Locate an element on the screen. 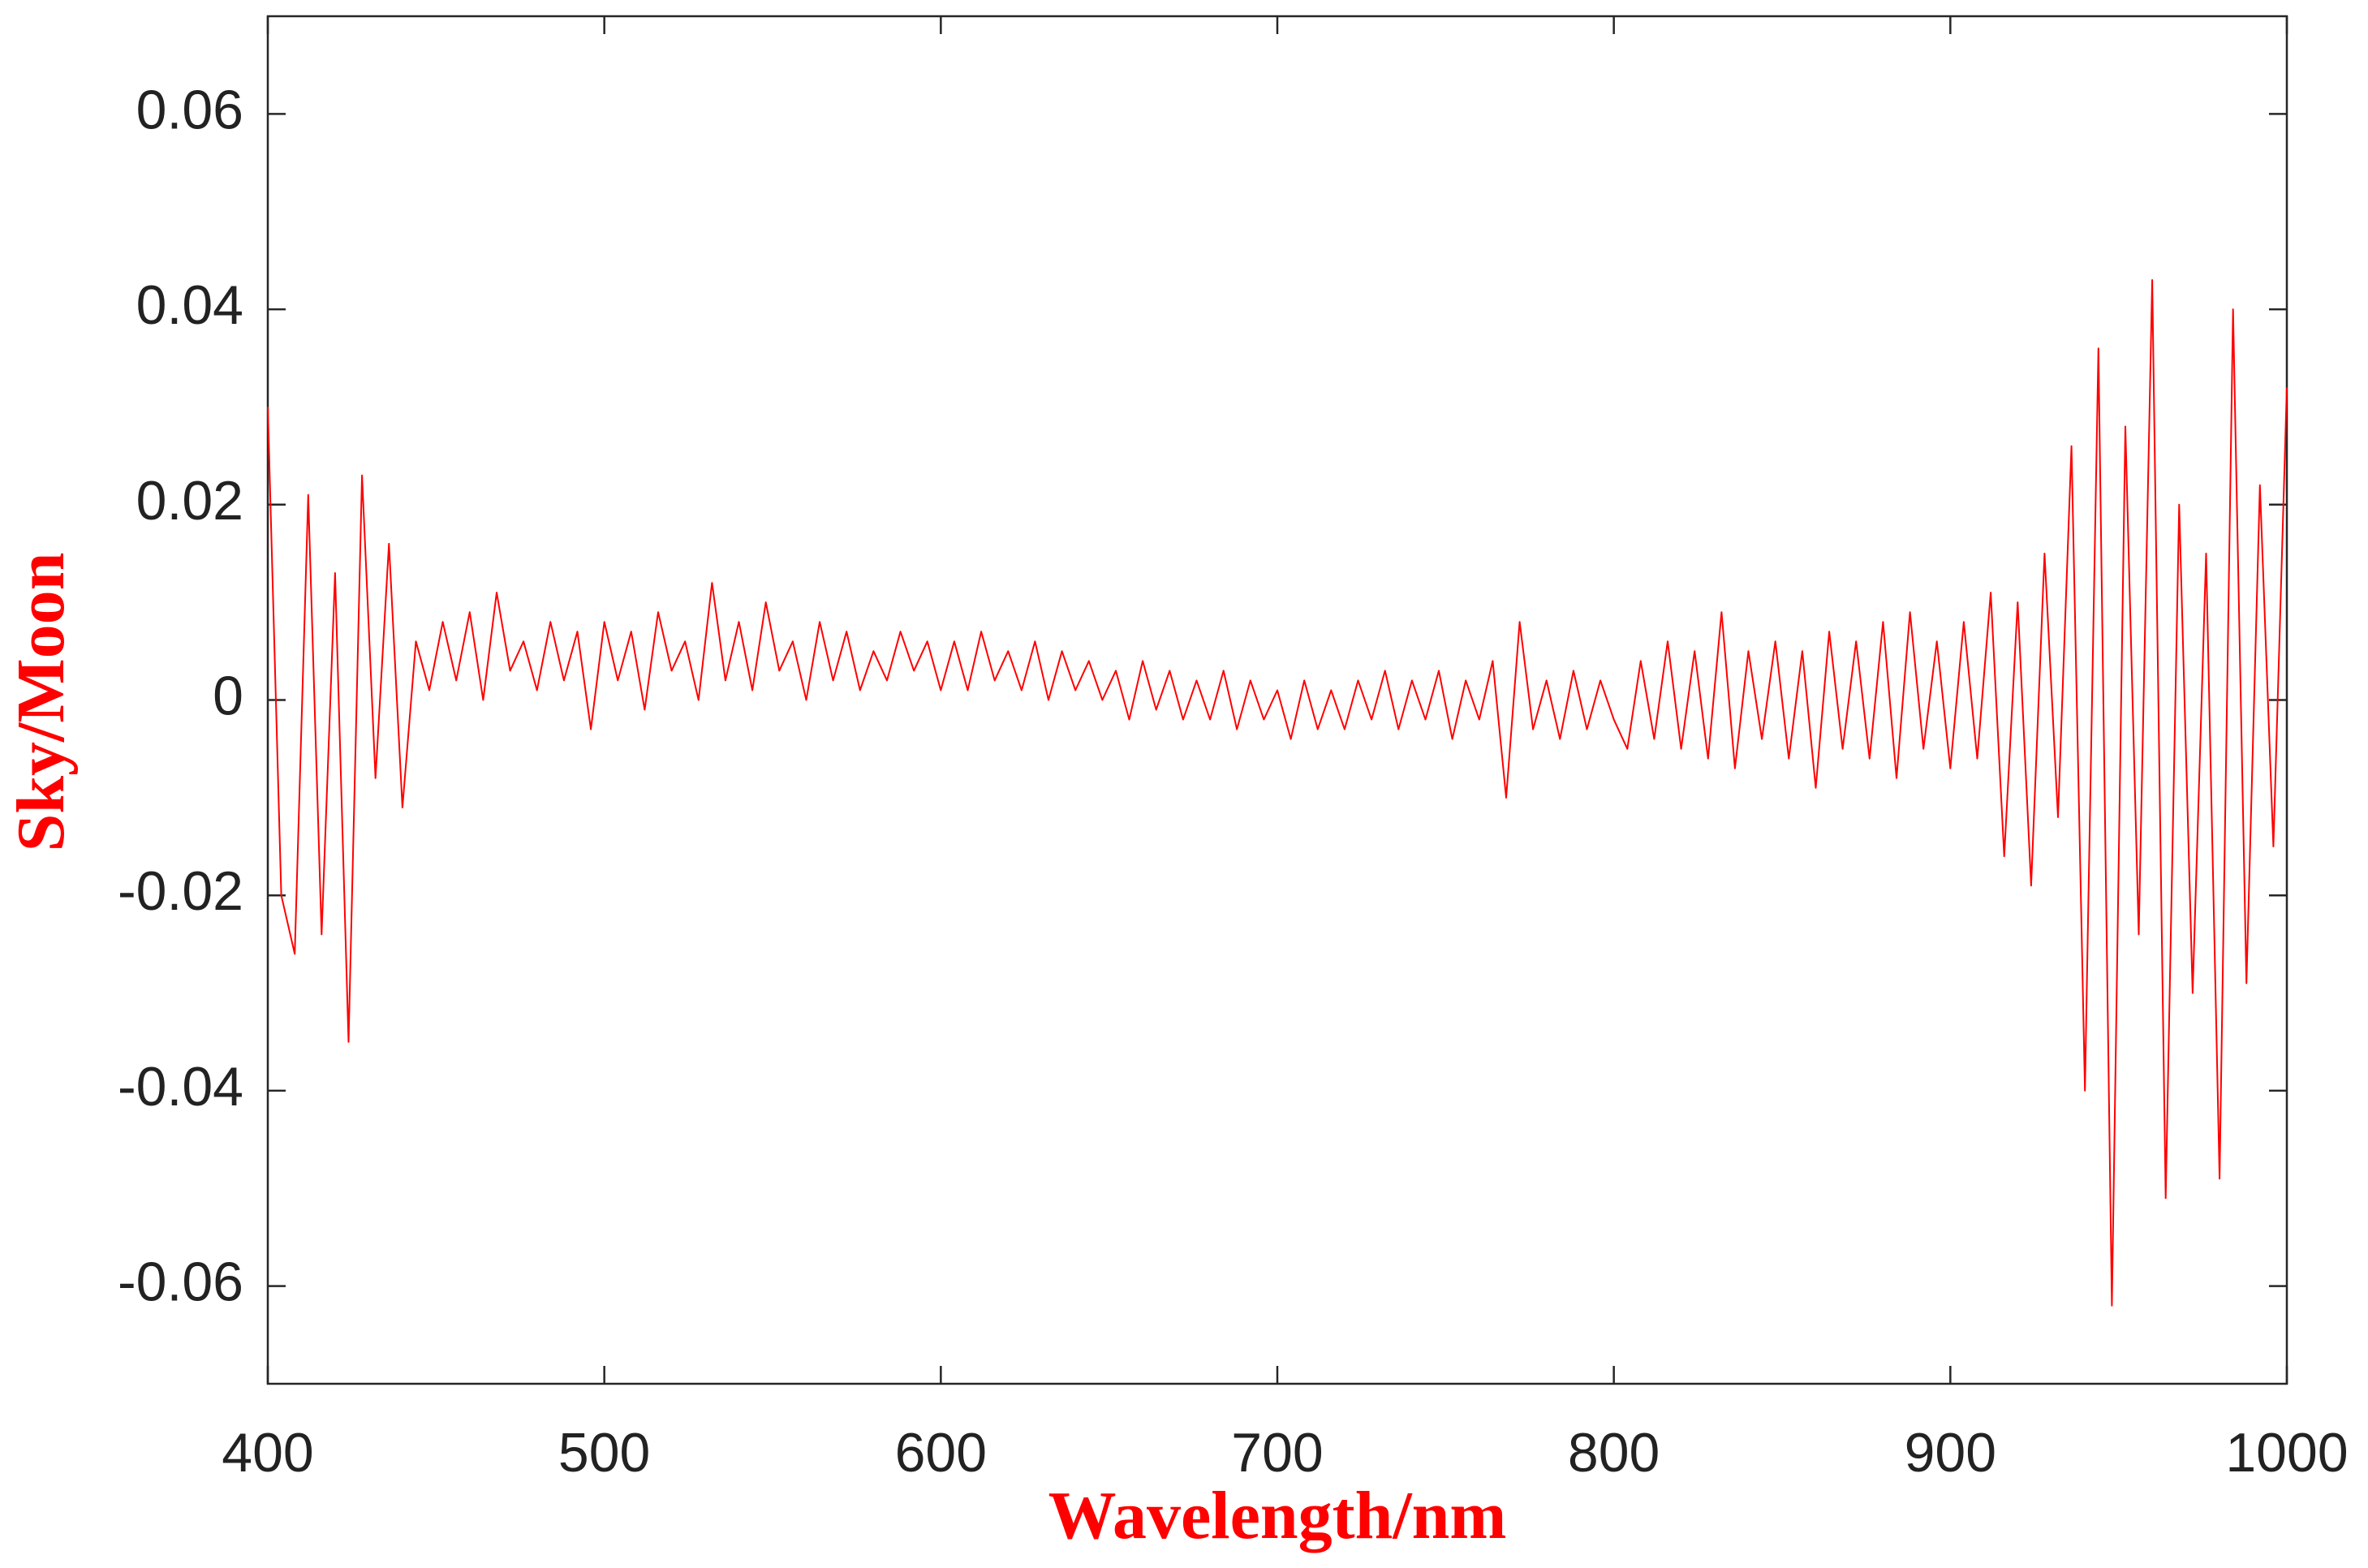  x-tick-label: 600 is located at coordinates (941, 1453).